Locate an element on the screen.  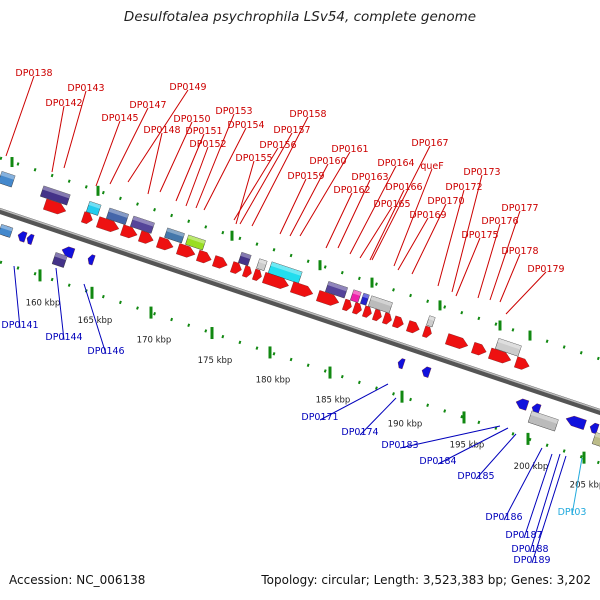
forward-gene-label: DP0170 is located at coordinates (445, 201).